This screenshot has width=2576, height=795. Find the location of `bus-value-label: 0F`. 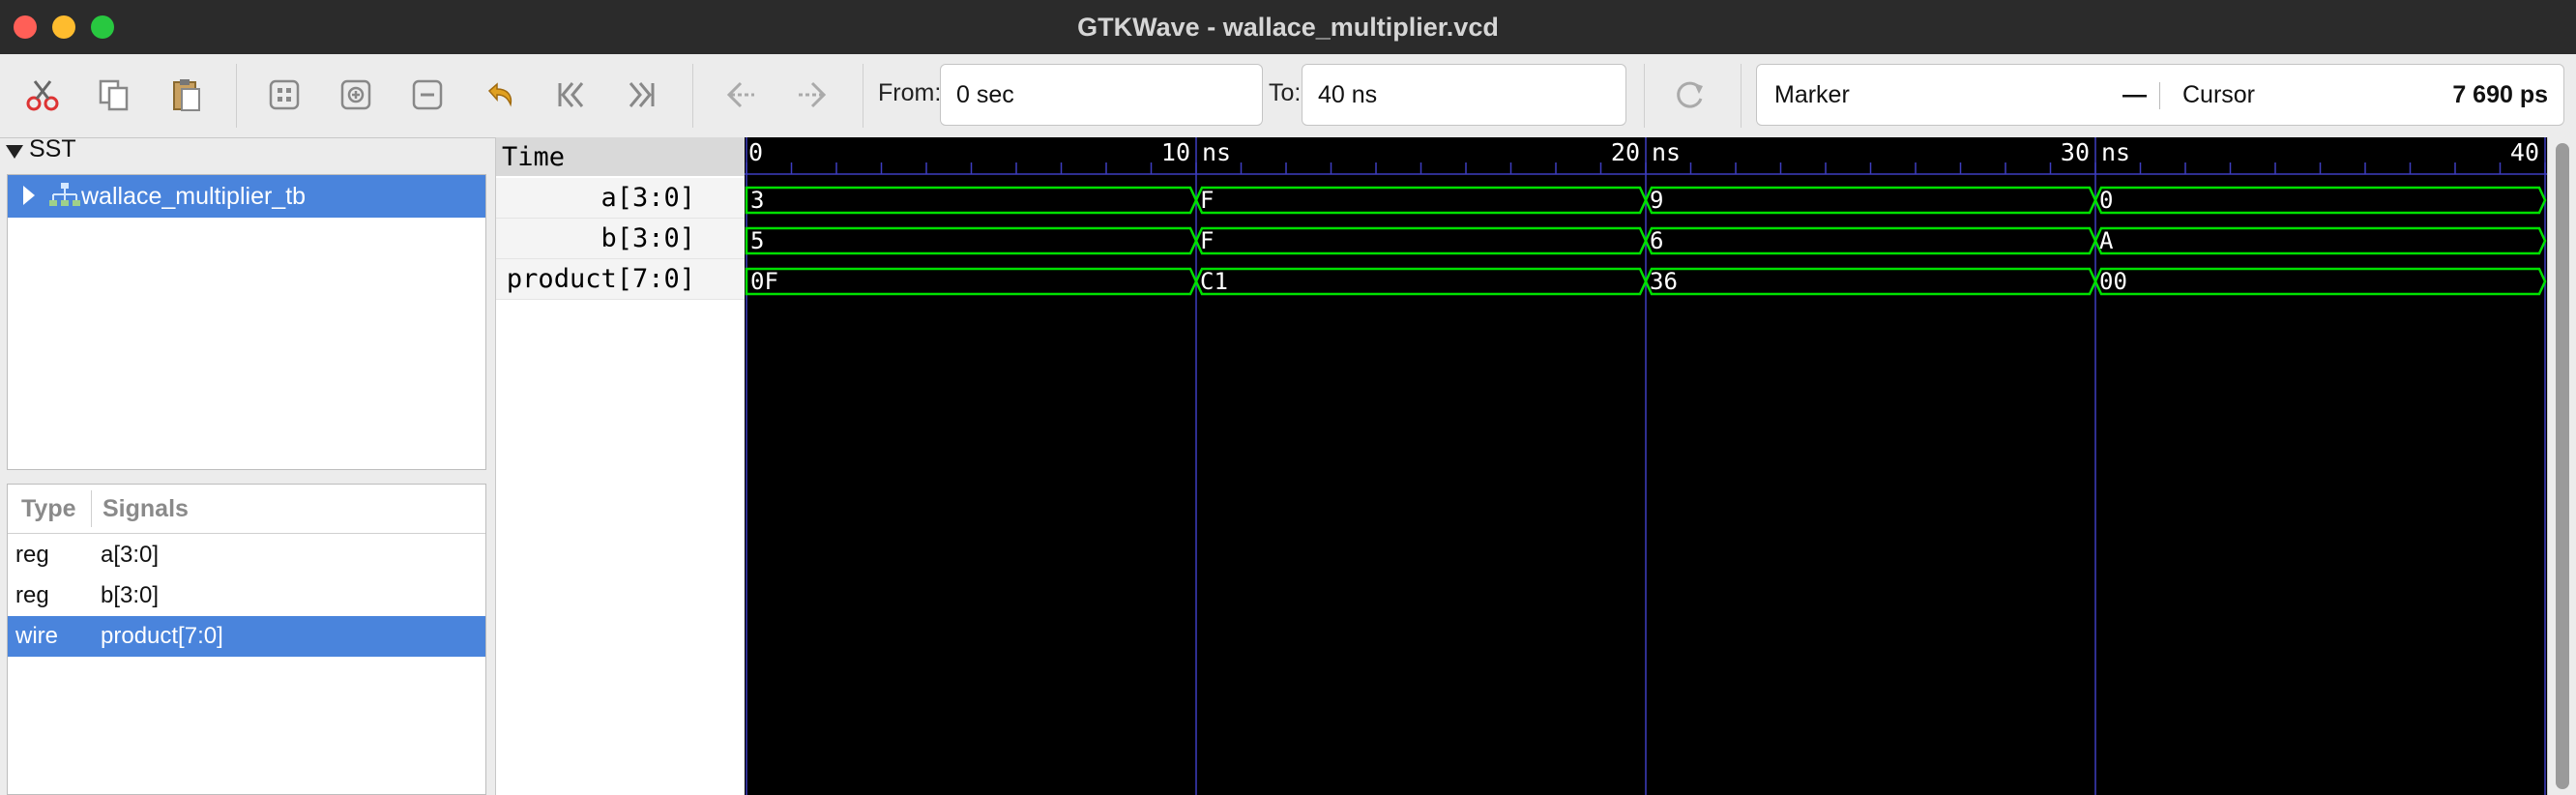

bus-value-label: 0F is located at coordinates (764, 281).